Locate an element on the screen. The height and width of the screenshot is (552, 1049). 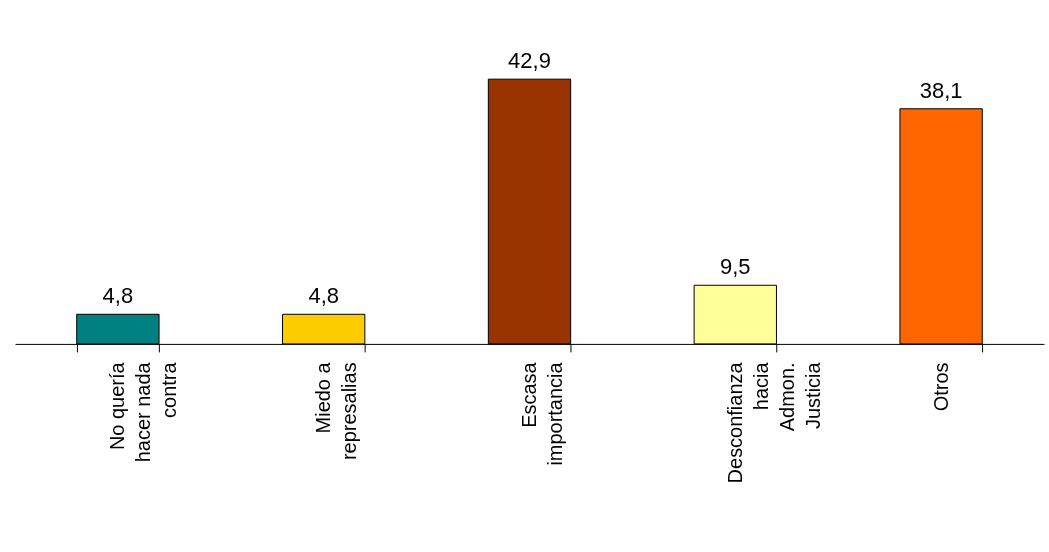
x-tick-label: Otros is located at coordinates (940, 387).